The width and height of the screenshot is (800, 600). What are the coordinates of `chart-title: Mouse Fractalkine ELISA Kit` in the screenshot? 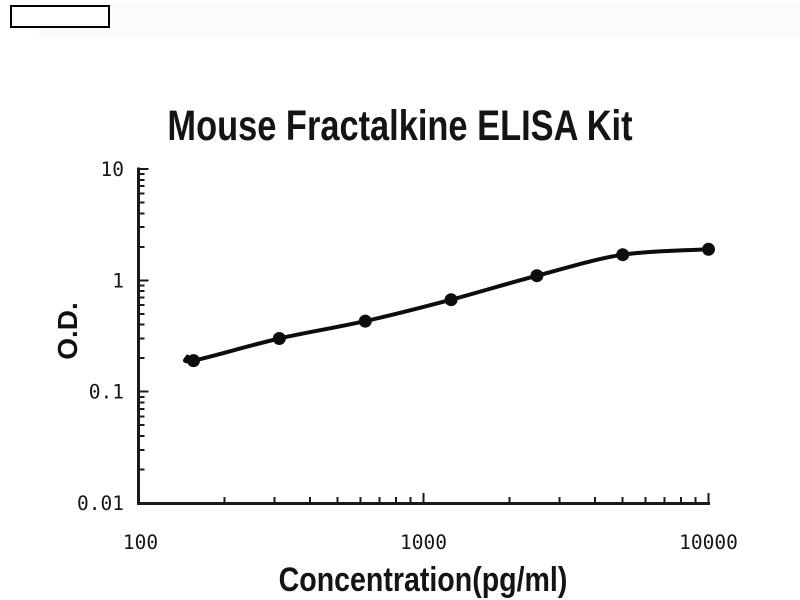 It's located at (400, 126).